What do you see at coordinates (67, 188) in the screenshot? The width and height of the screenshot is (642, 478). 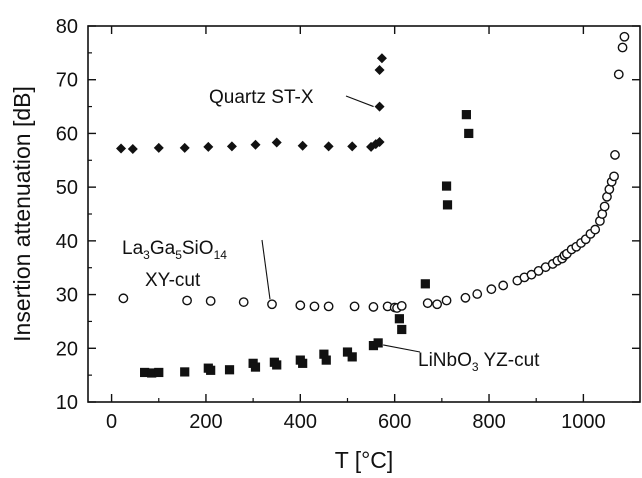 I see `y-tick-label-50: 50` at bounding box center [67, 188].